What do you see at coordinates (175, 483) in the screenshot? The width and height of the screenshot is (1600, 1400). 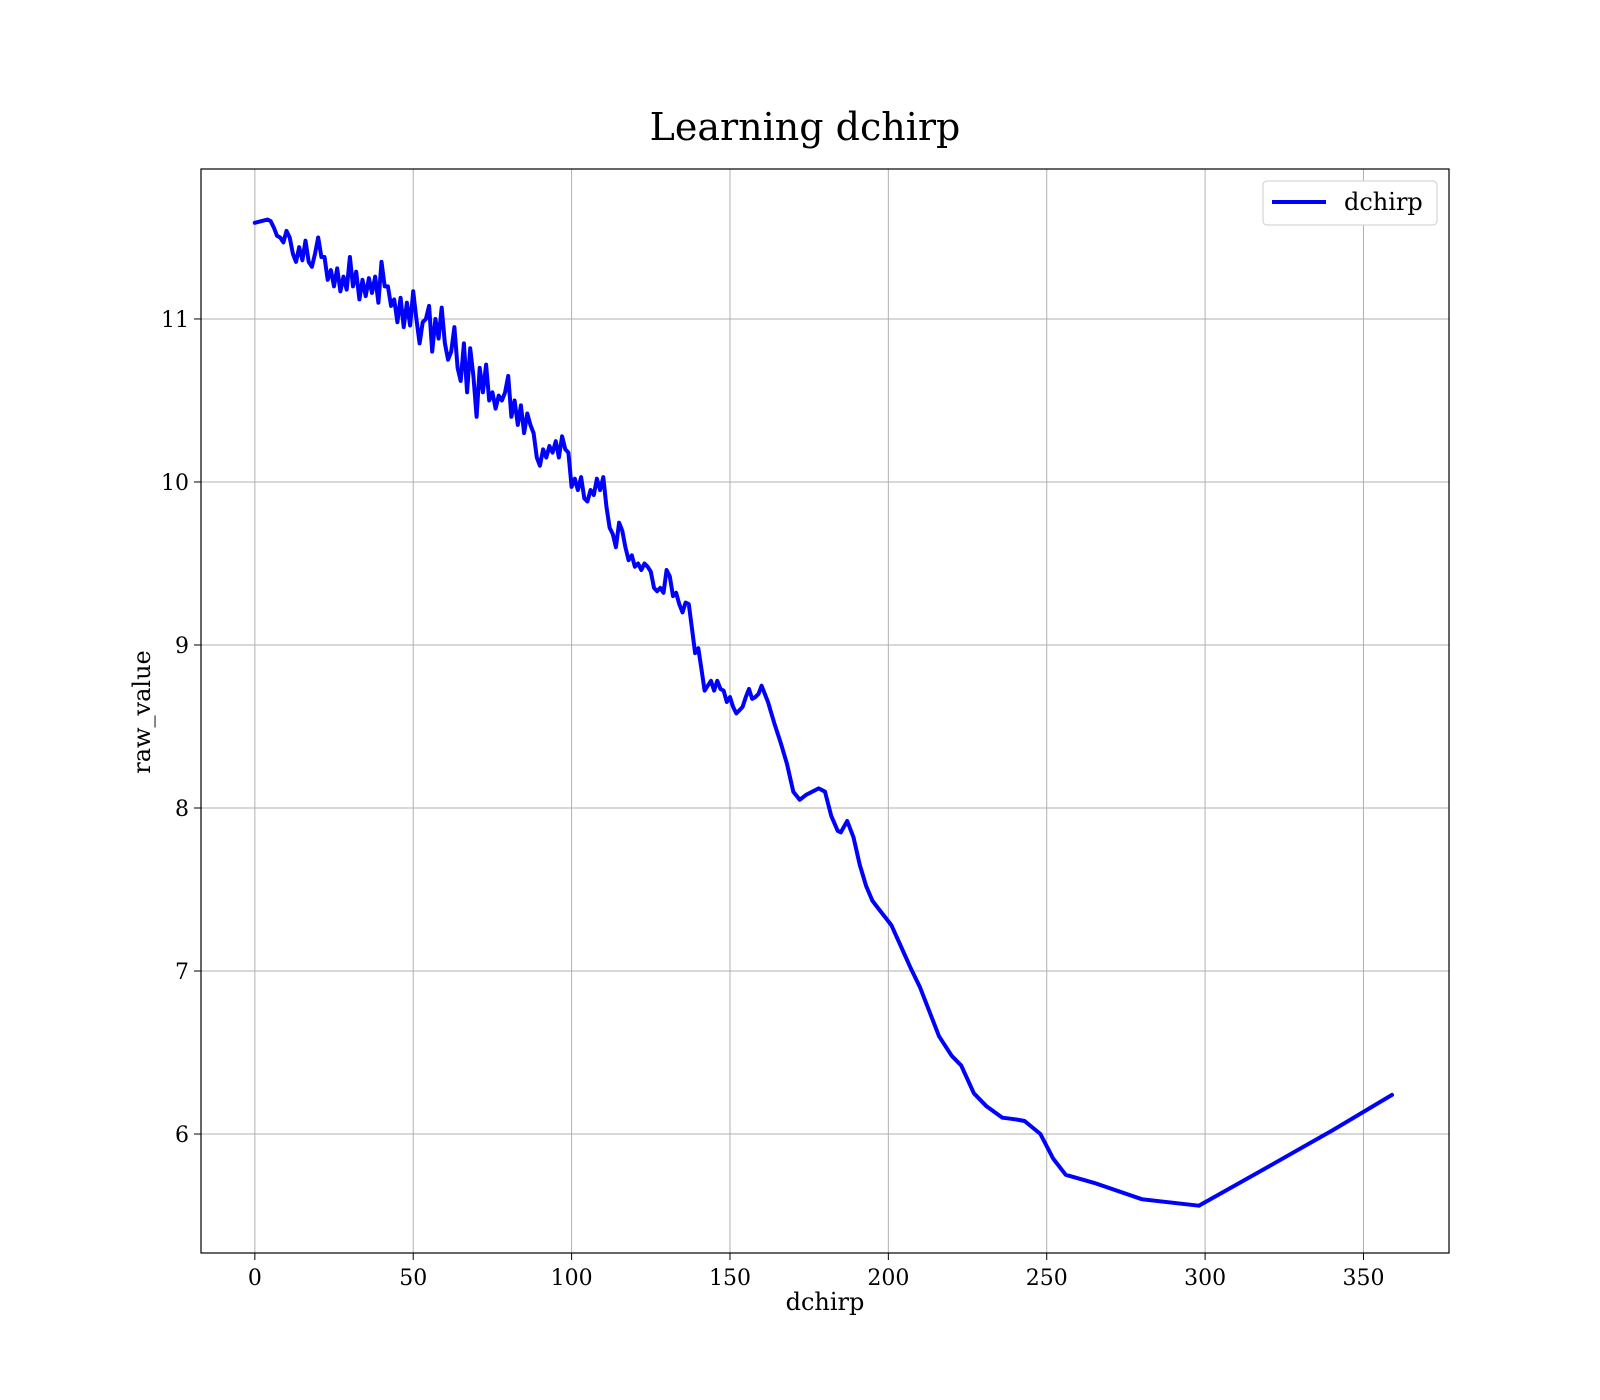 I see `y-tick-label: 10` at bounding box center [175, 483].